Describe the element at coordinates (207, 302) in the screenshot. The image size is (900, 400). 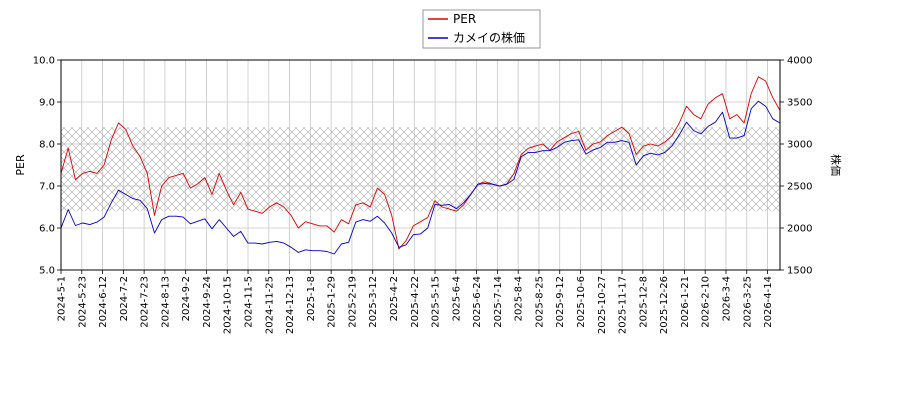
I see `x-tick-label: 2024-9-24` at that location.